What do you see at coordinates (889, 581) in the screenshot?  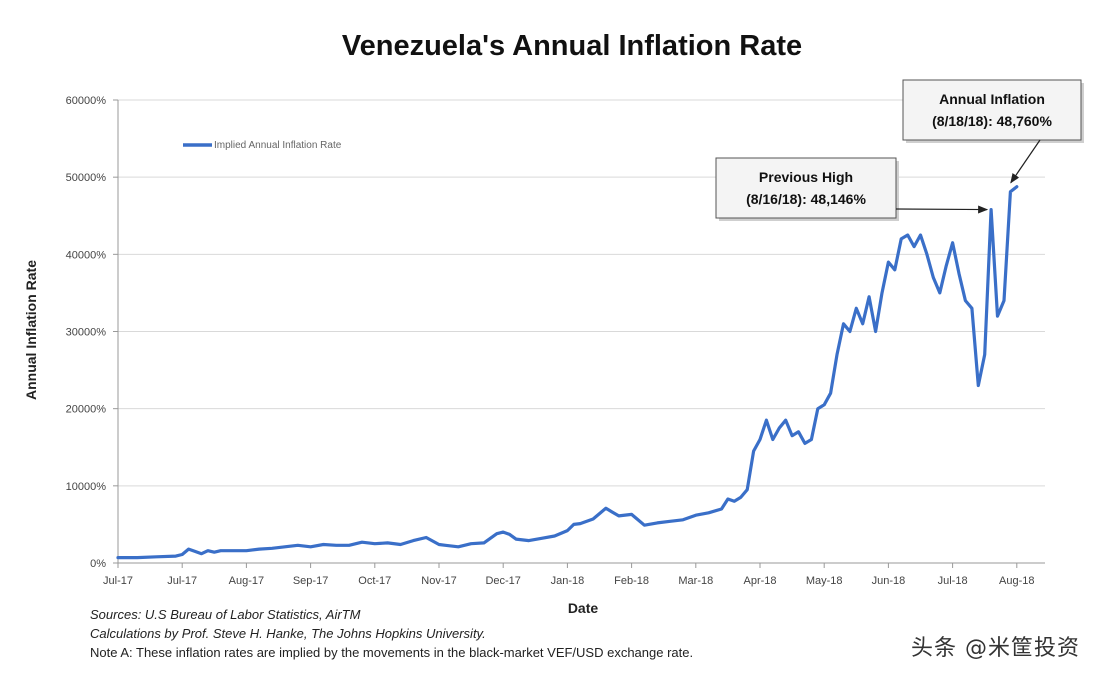 I see `x-tick-label: Jun-18` at bounding box center [889, 581].